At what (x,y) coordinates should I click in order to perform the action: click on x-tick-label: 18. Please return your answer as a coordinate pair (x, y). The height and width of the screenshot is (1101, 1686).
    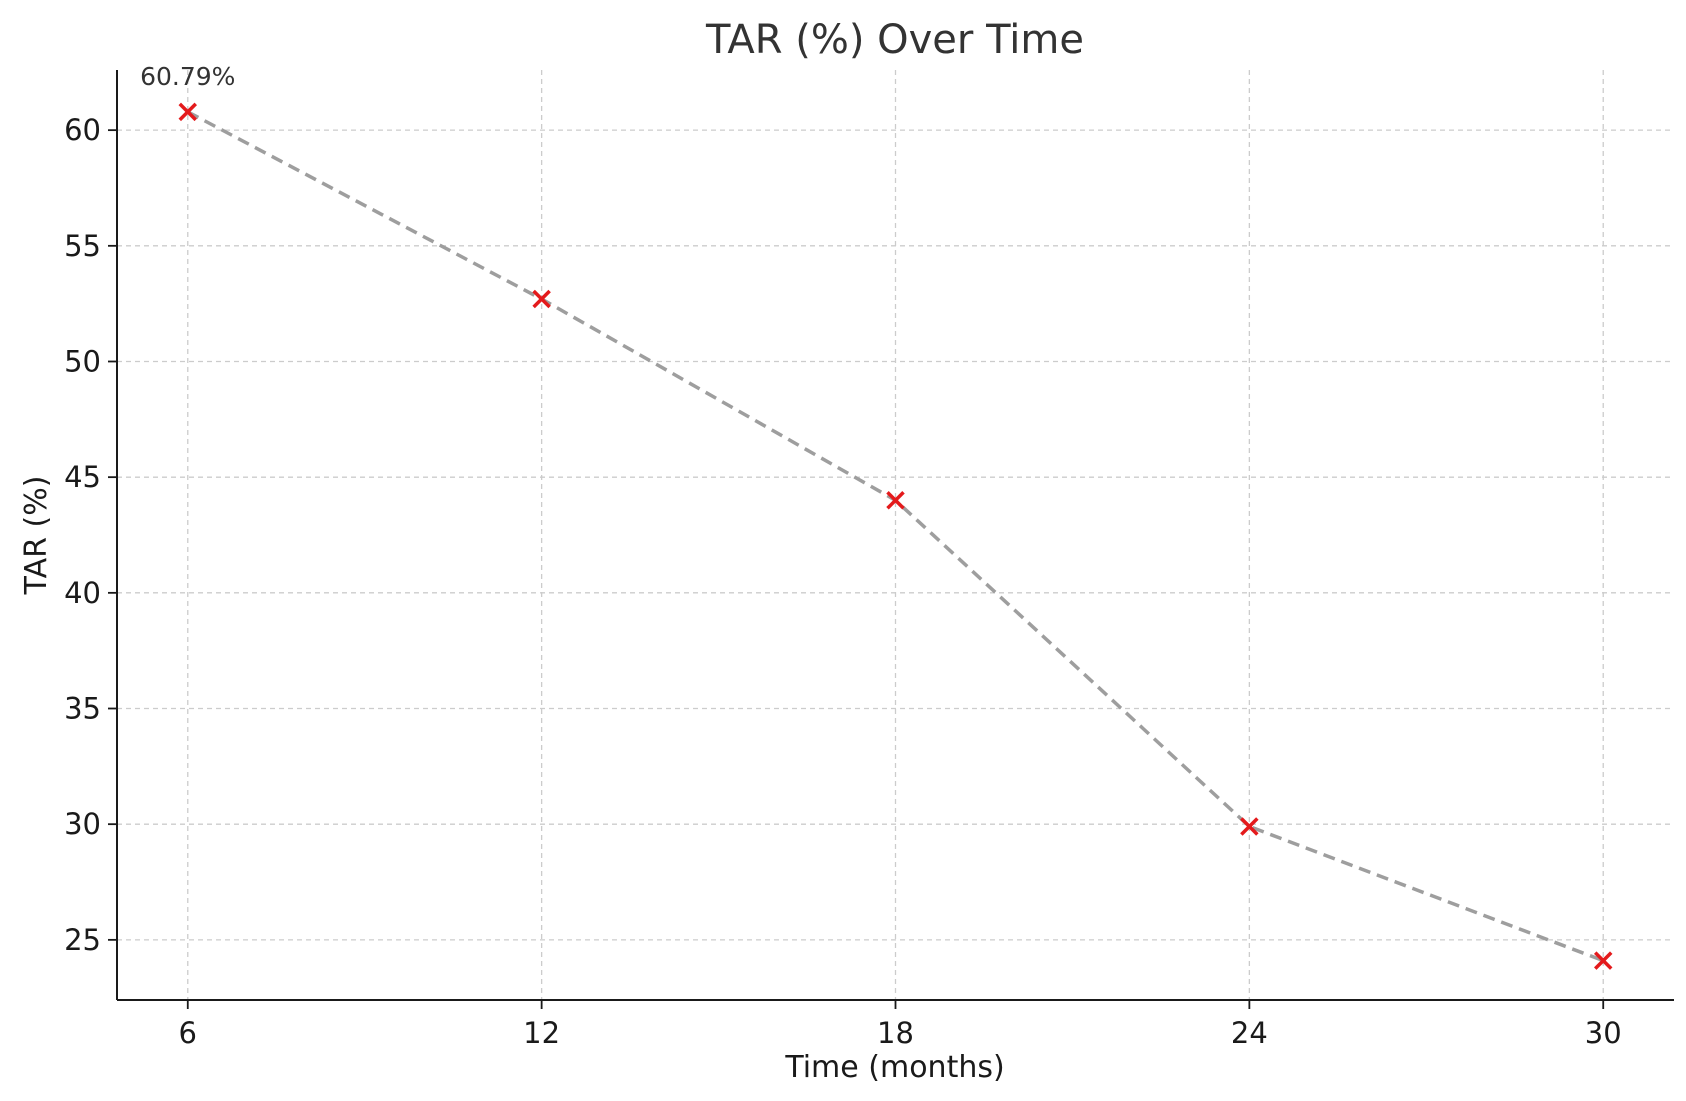
    Looking at the image, I should click on (895, 1033).